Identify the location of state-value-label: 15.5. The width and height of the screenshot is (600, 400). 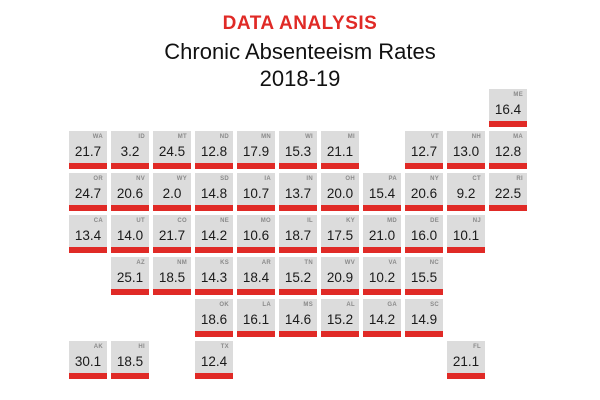
(424, 277).